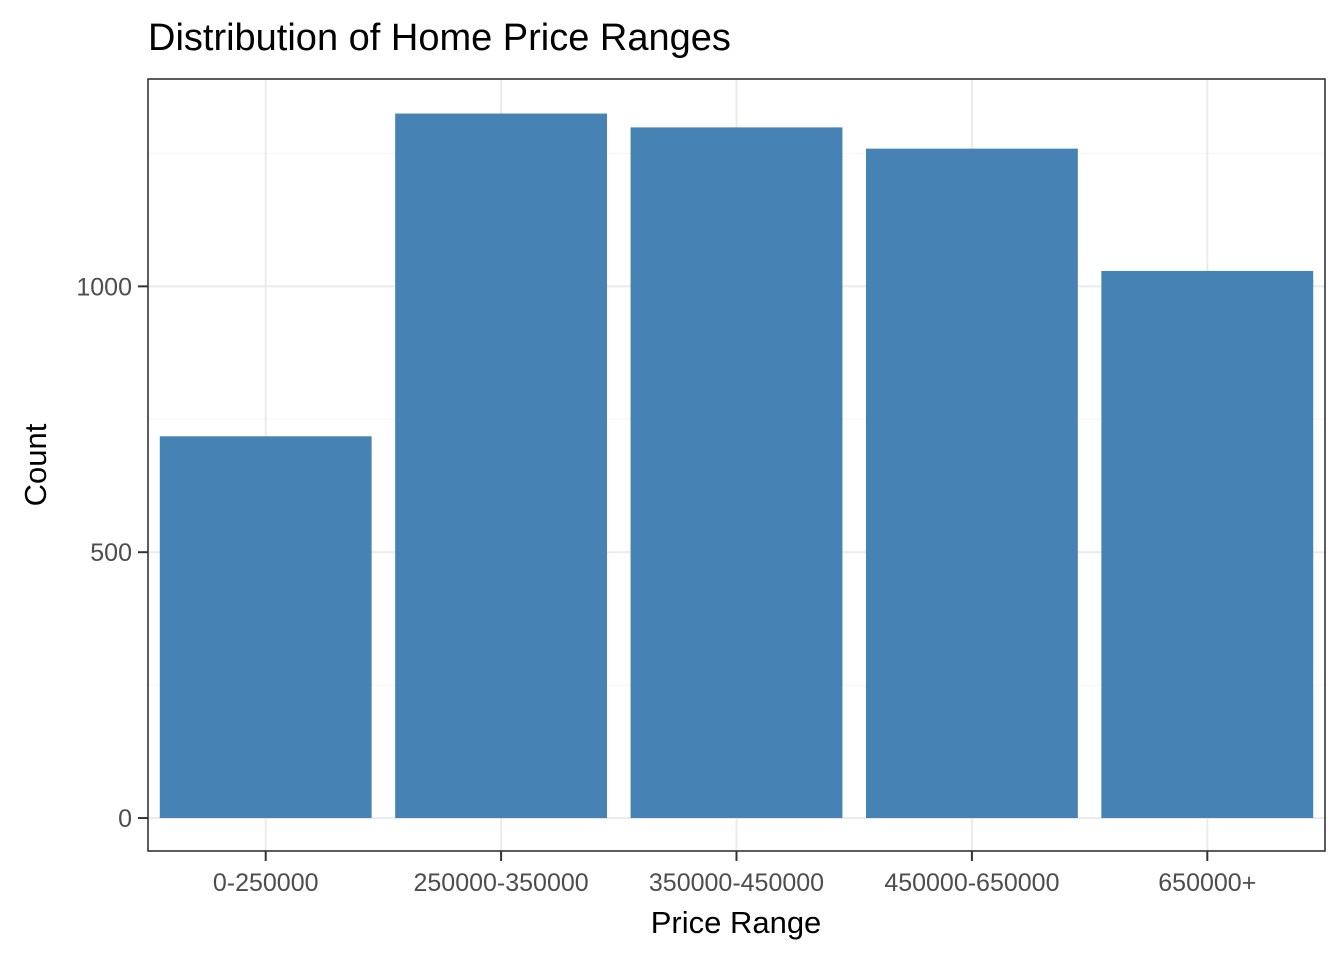  What do you see at coordinates (736, 883) in the screenshot?
I see `x-tick-label: 350000-450000` at bounding box center [736, 883].